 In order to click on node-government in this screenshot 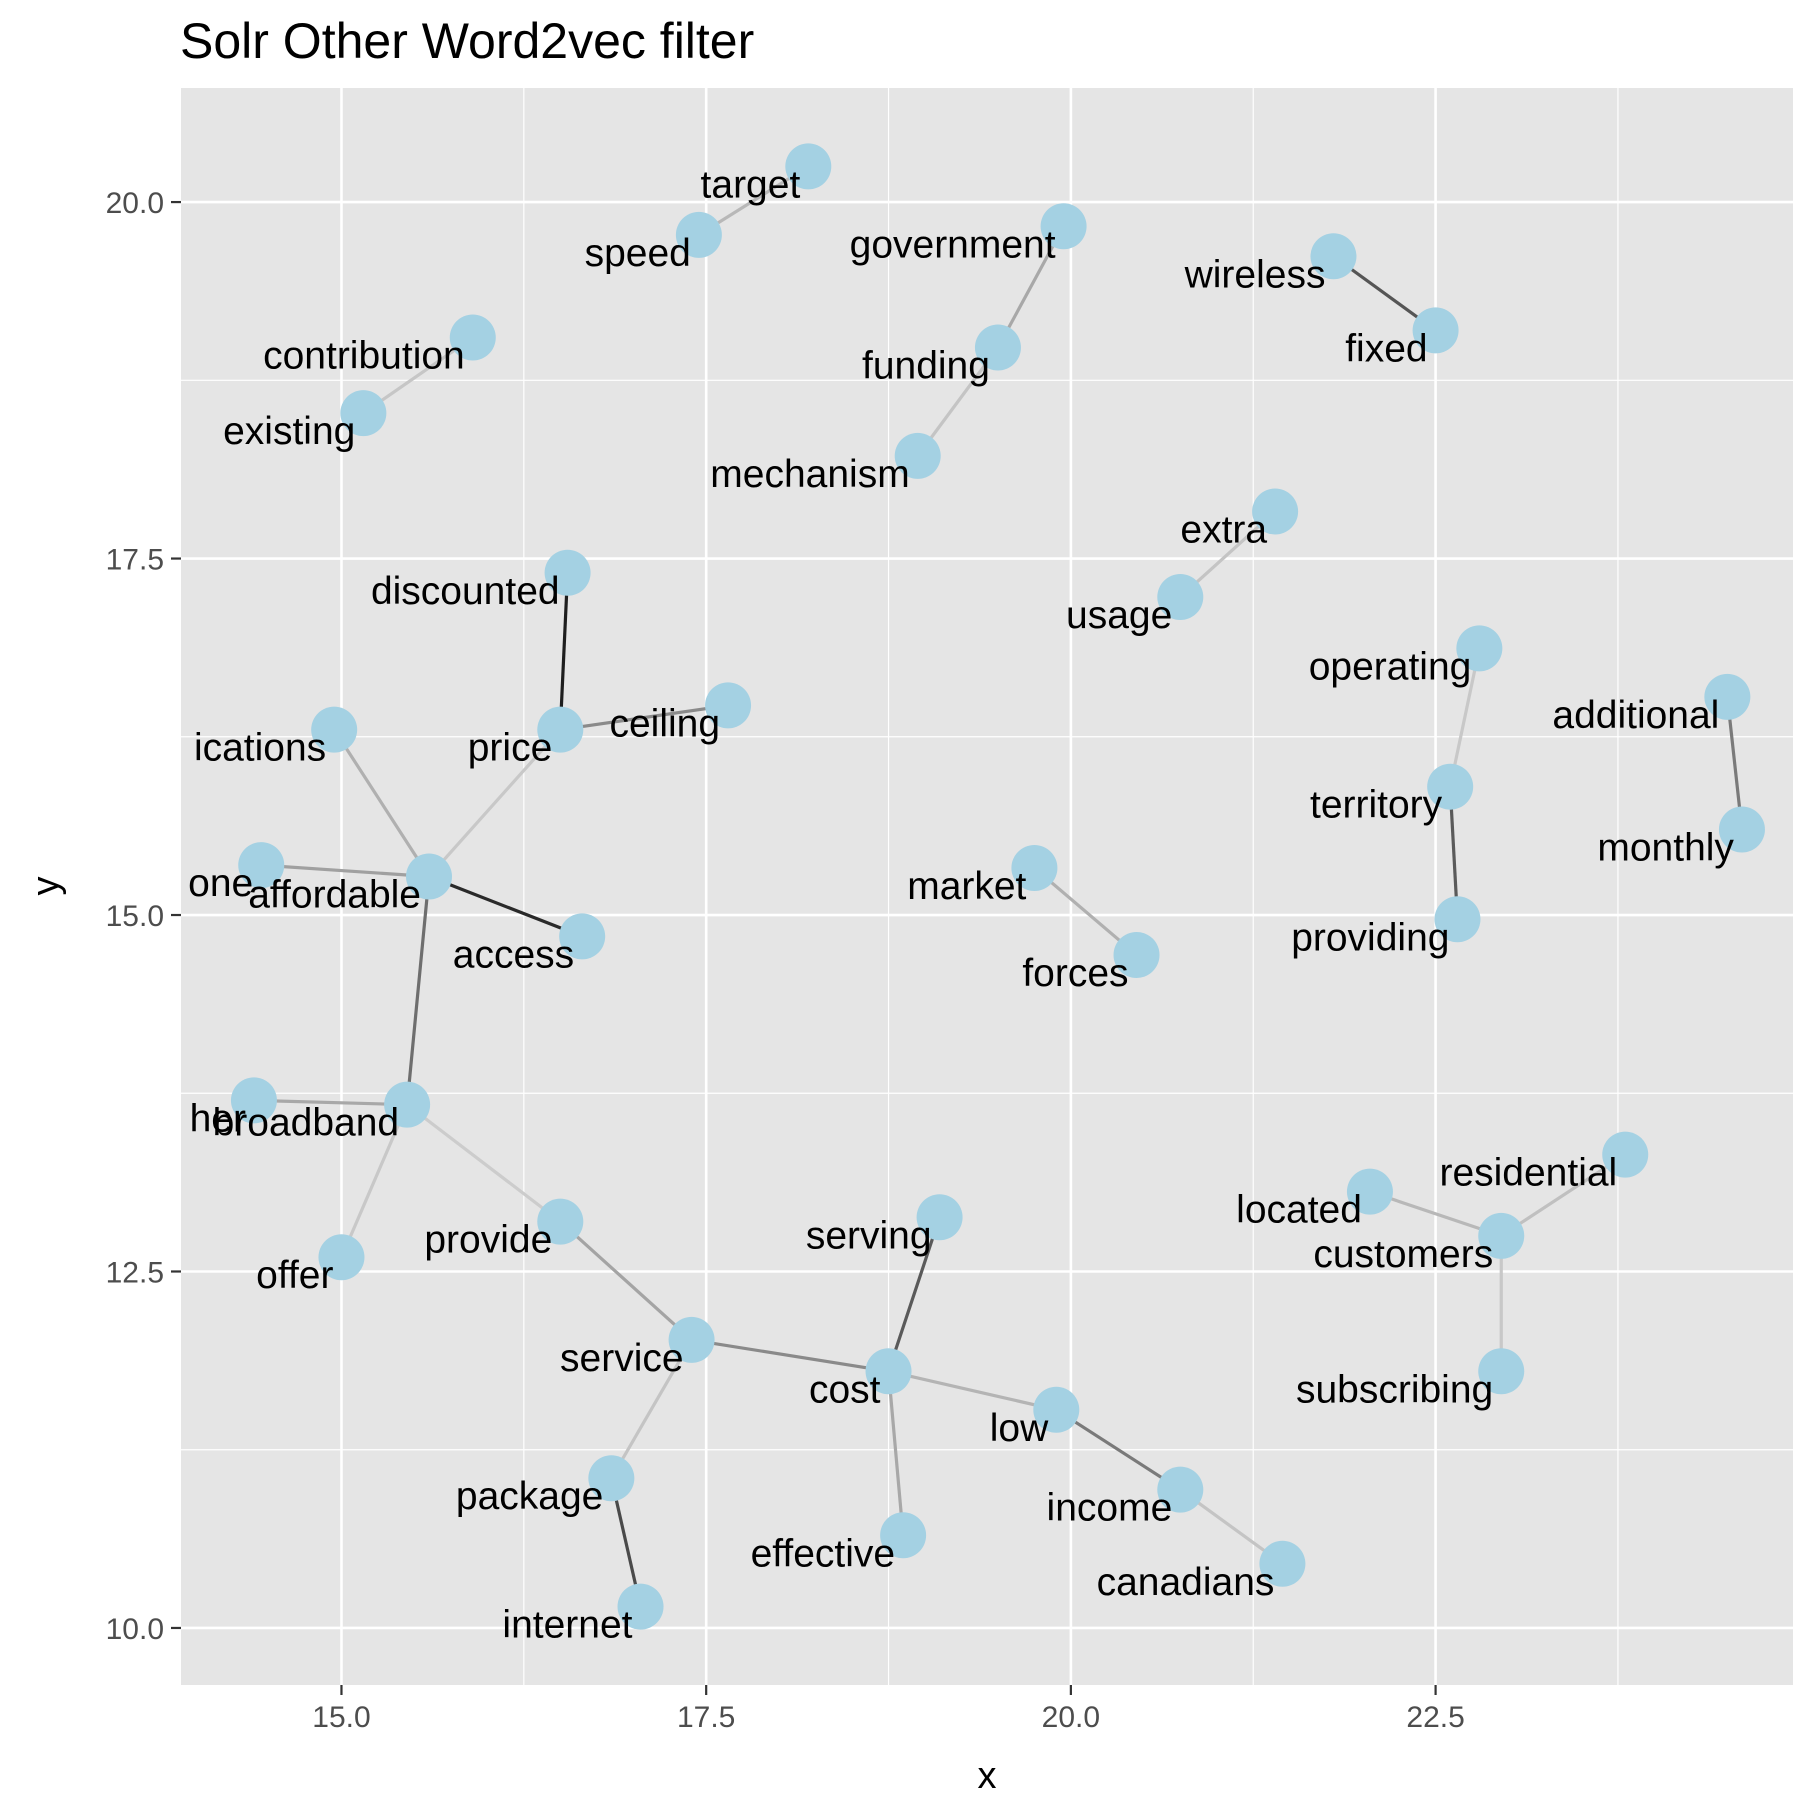, I will do `click(1063, 226)`.